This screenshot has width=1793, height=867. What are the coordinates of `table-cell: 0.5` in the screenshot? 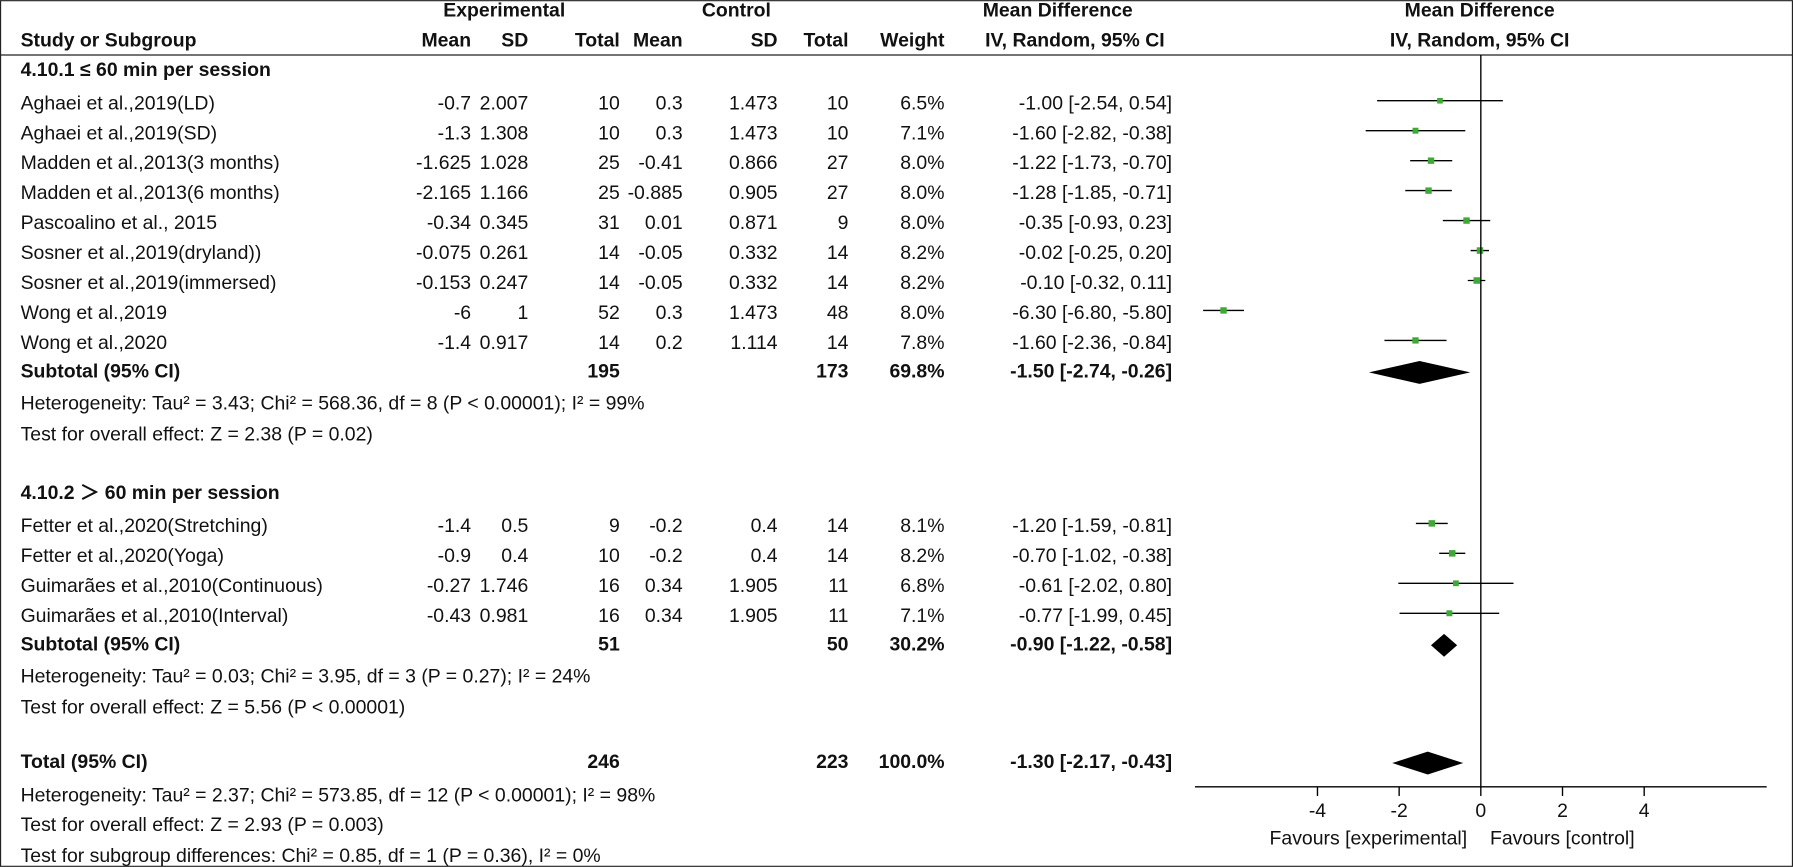 It's located at (514, 526).